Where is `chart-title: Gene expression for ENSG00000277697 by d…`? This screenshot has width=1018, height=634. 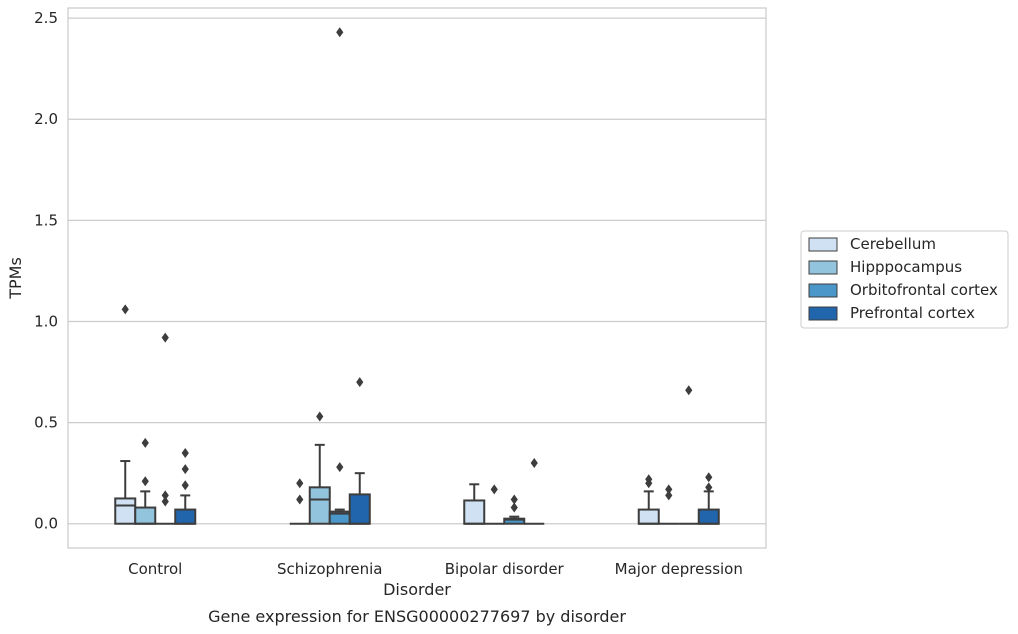 chart-title: Gene expression for ENSG00000277697 by d… is located at coordinates (417, 616).